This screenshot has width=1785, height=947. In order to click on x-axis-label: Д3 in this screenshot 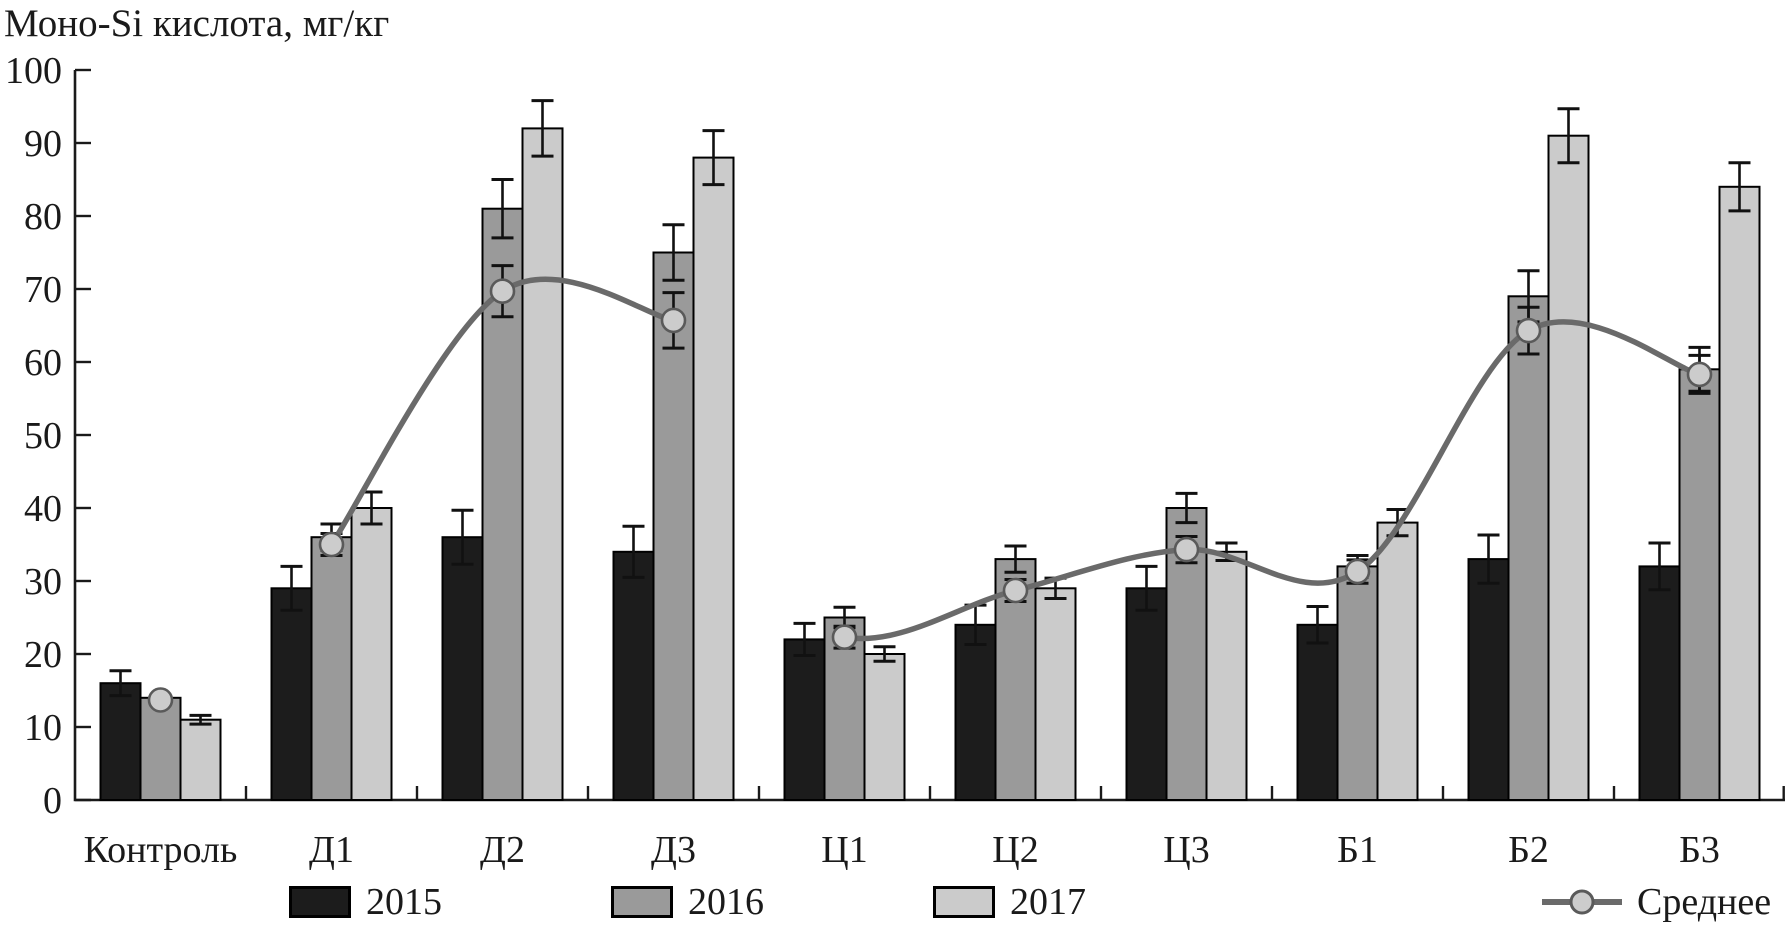, I will do `click(673, 850)`.